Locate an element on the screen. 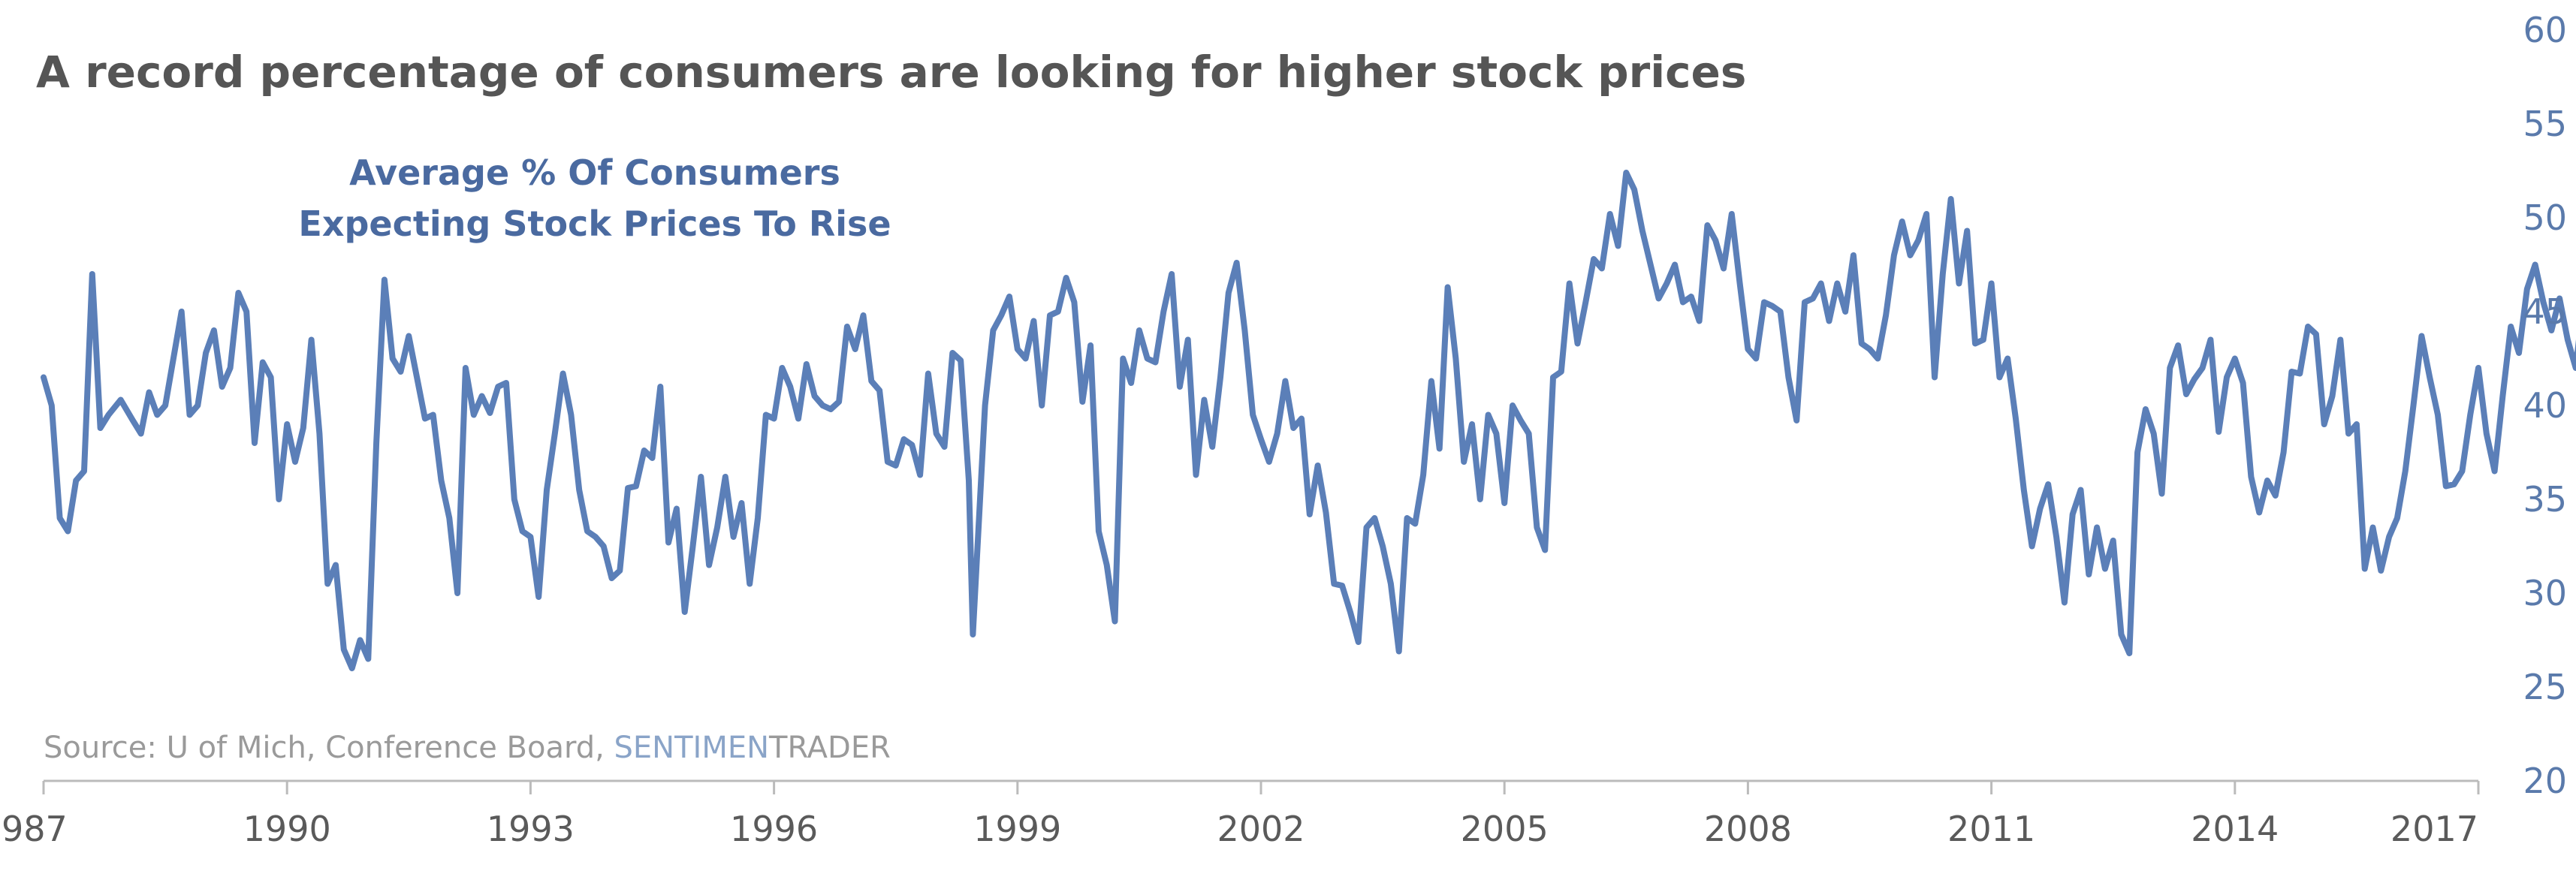 The width and height of the screenshot is (2576, 880). y-tick-label: 45 is located at coordinates (2545, 311).